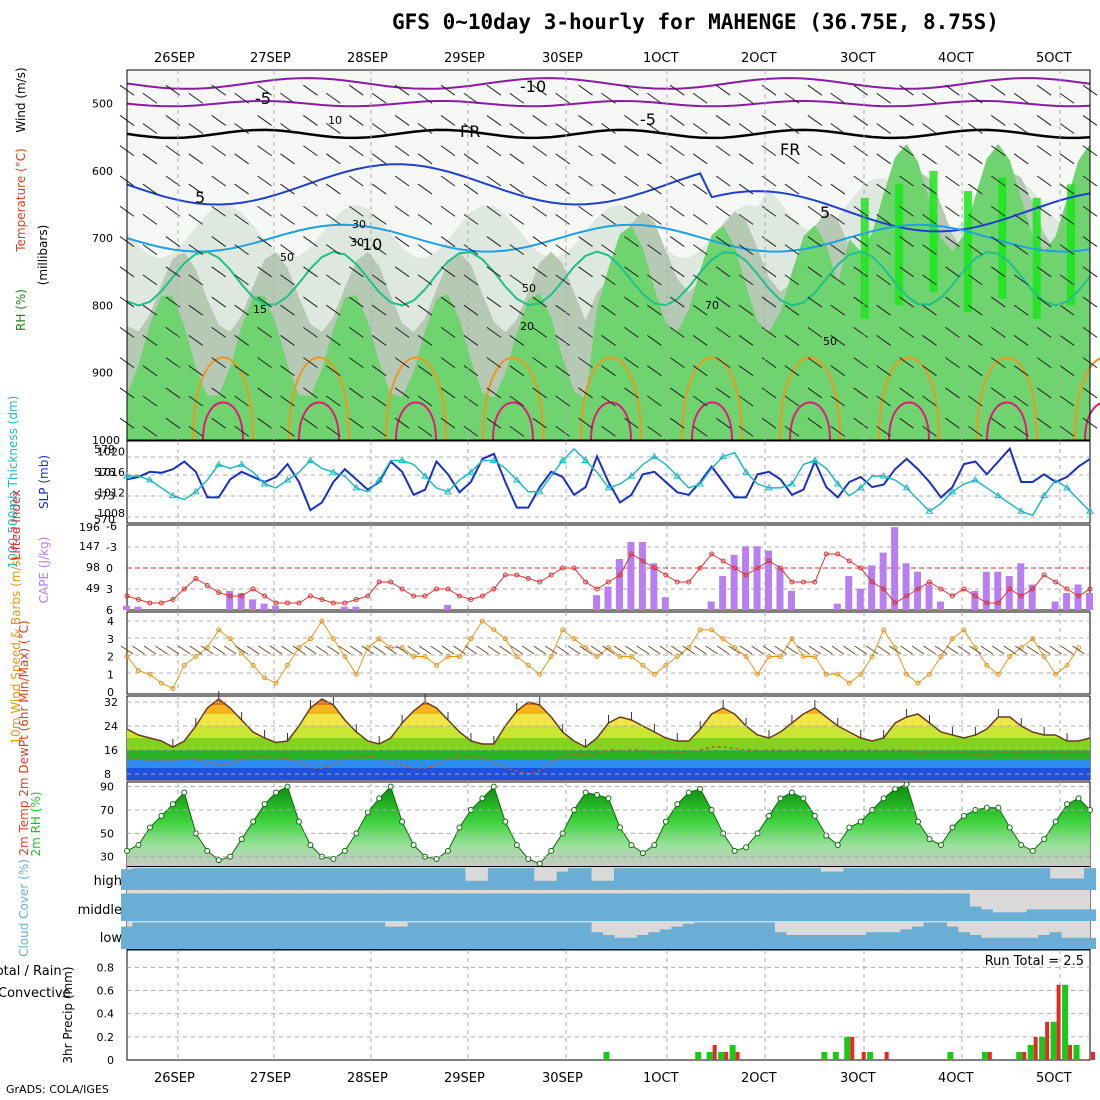 The width and height of the screenshot is (1100, 1100). I want to click on isotherm-minus10, so click(608, 83).